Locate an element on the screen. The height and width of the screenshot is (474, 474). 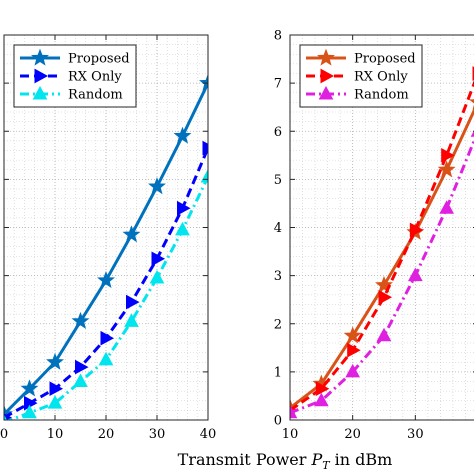
y-tick-label: 3 is located at coordinates (278, 276).